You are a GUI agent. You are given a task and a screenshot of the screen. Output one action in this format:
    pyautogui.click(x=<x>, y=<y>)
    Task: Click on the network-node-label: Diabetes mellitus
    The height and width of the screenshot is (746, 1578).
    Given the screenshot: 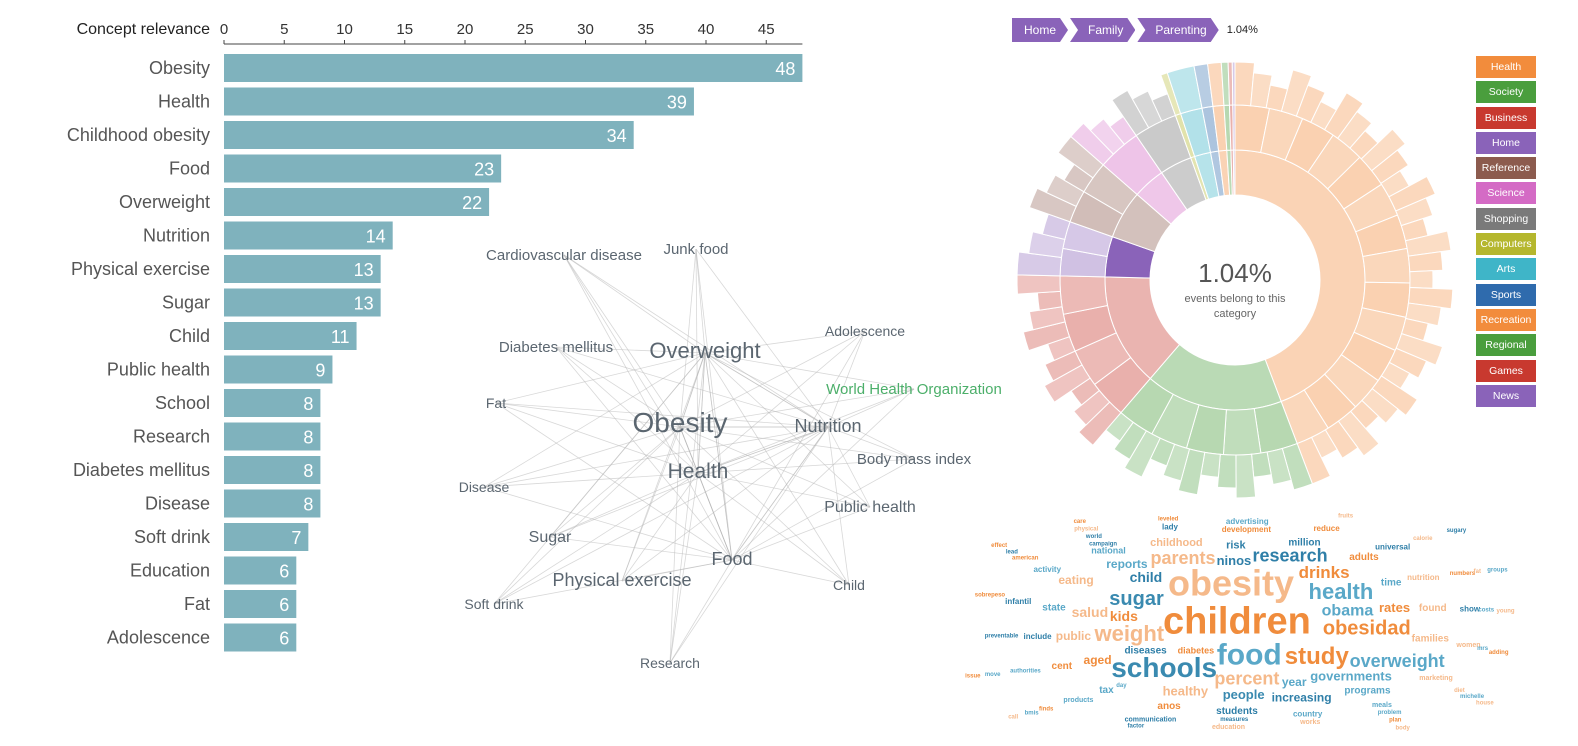 What is the action you would take?
    pyautogui.click(x=556, y=347)
    